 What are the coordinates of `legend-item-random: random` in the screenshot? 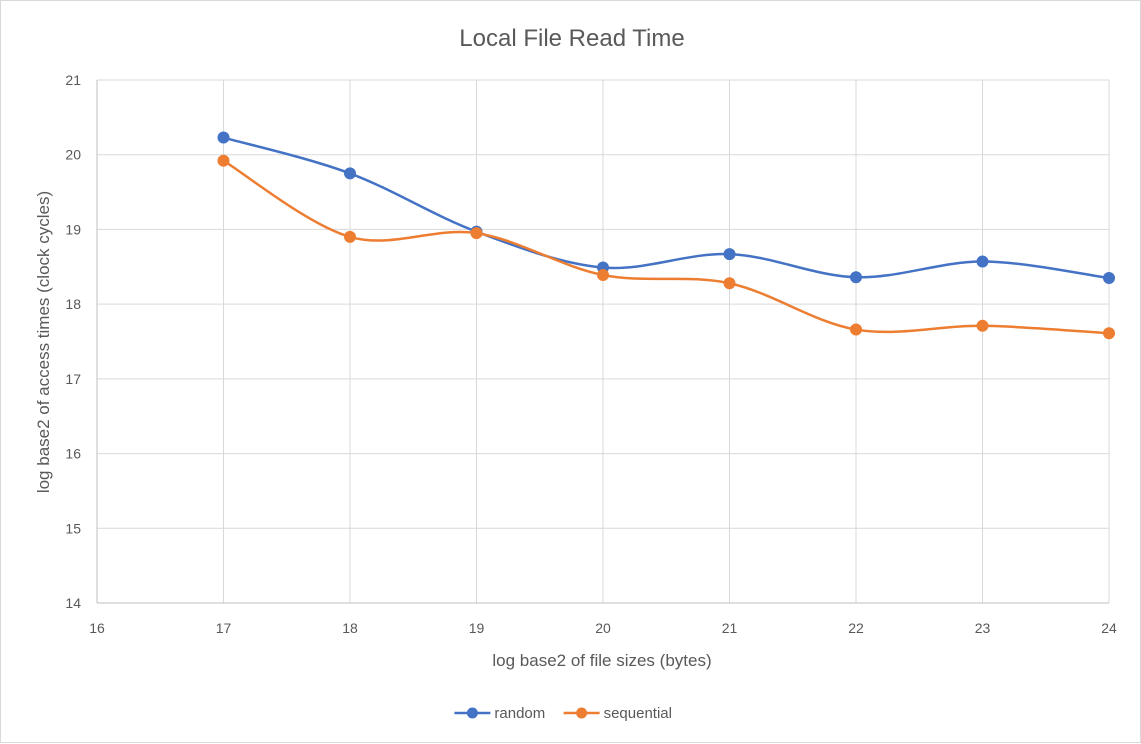 It's located at (499, 713).